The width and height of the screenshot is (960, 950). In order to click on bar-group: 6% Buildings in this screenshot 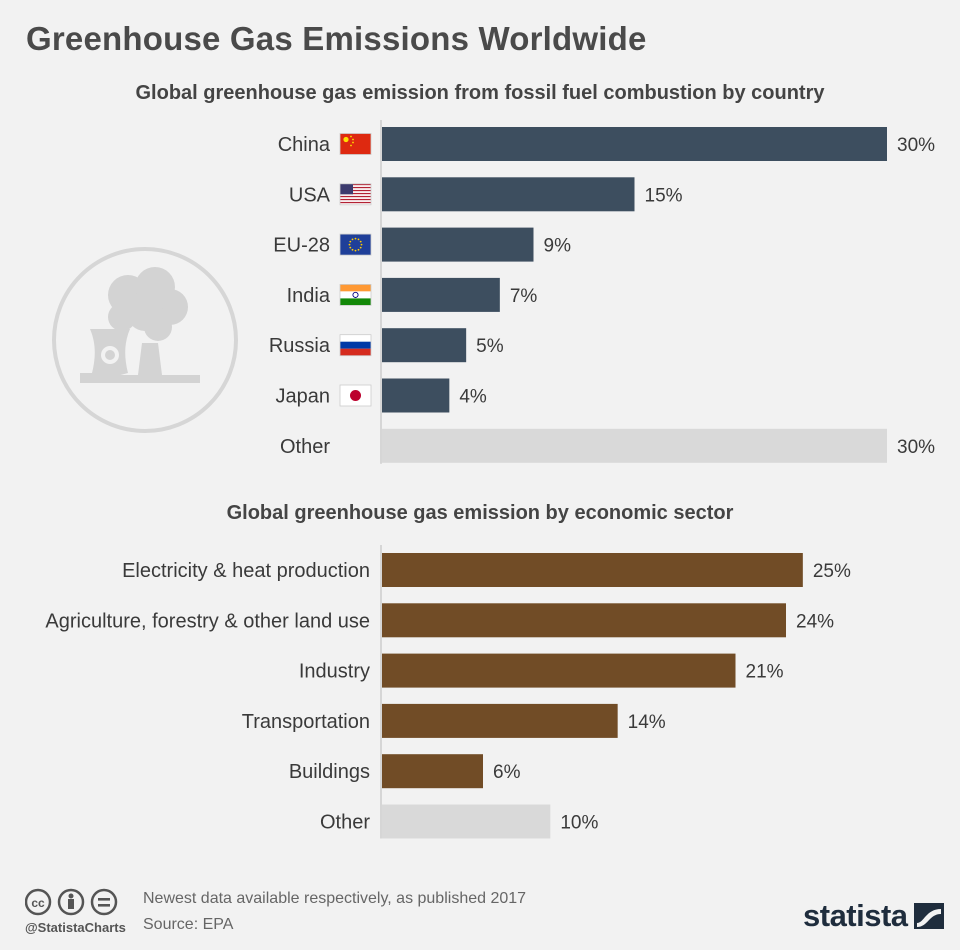, I will do `click(405, 771)`.